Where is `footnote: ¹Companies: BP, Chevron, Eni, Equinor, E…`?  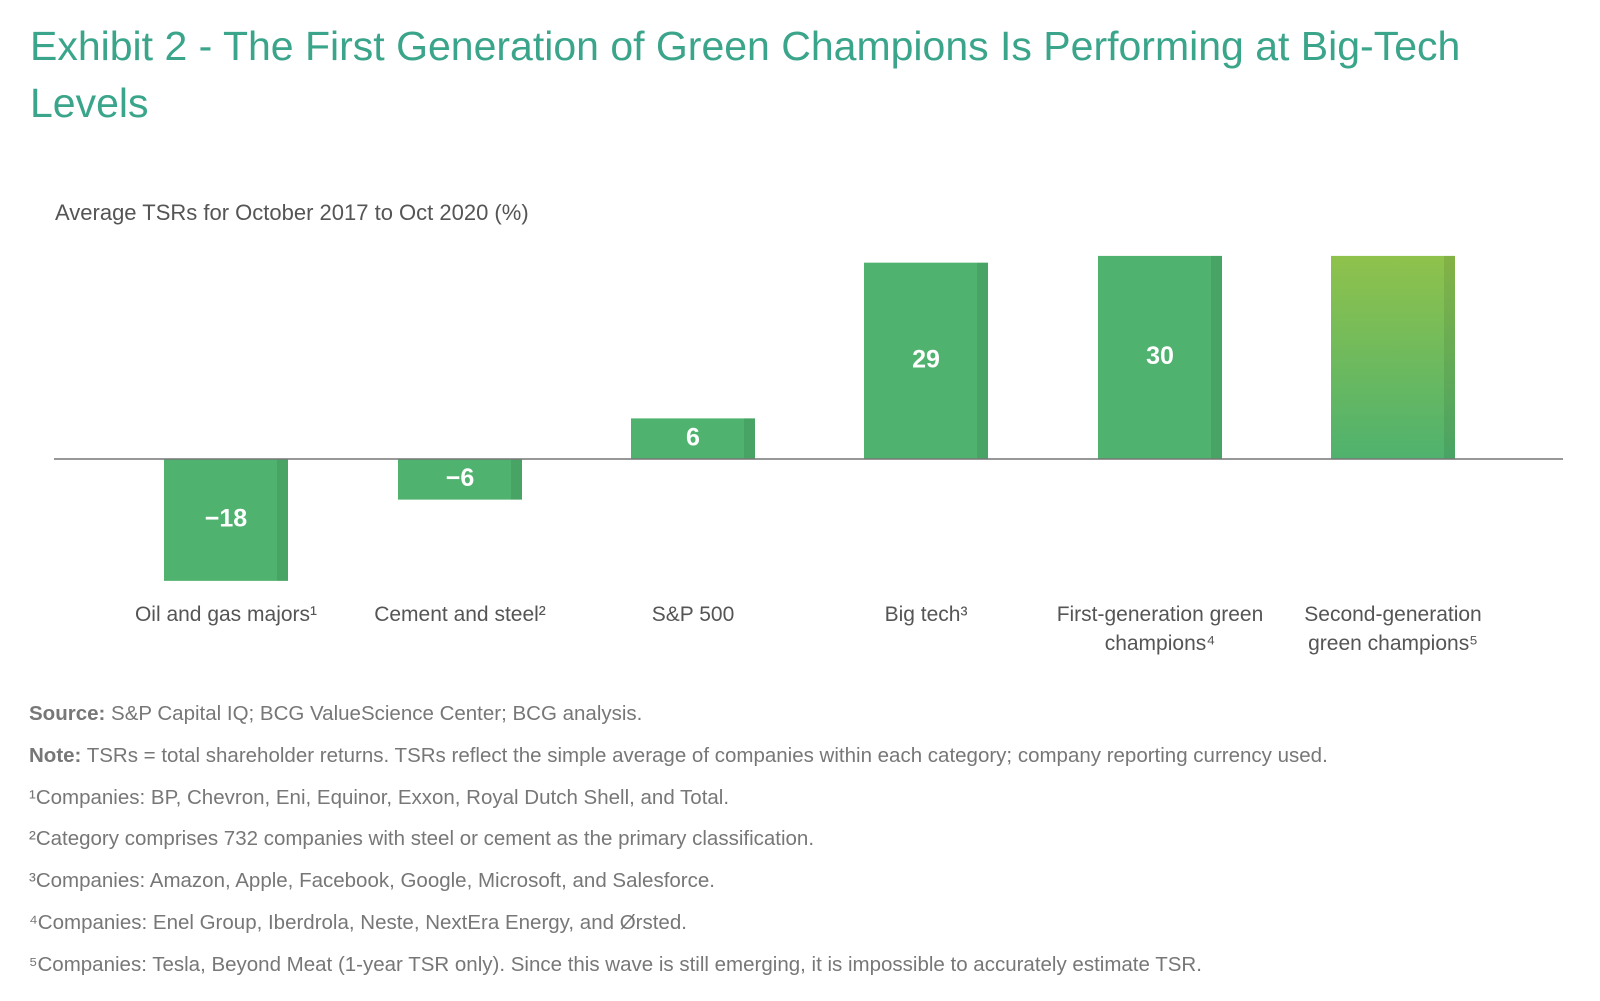 footnote: ¹Companies: BP, Chevron, Eni, Equinor, E… is located at coordinates (379, 797).